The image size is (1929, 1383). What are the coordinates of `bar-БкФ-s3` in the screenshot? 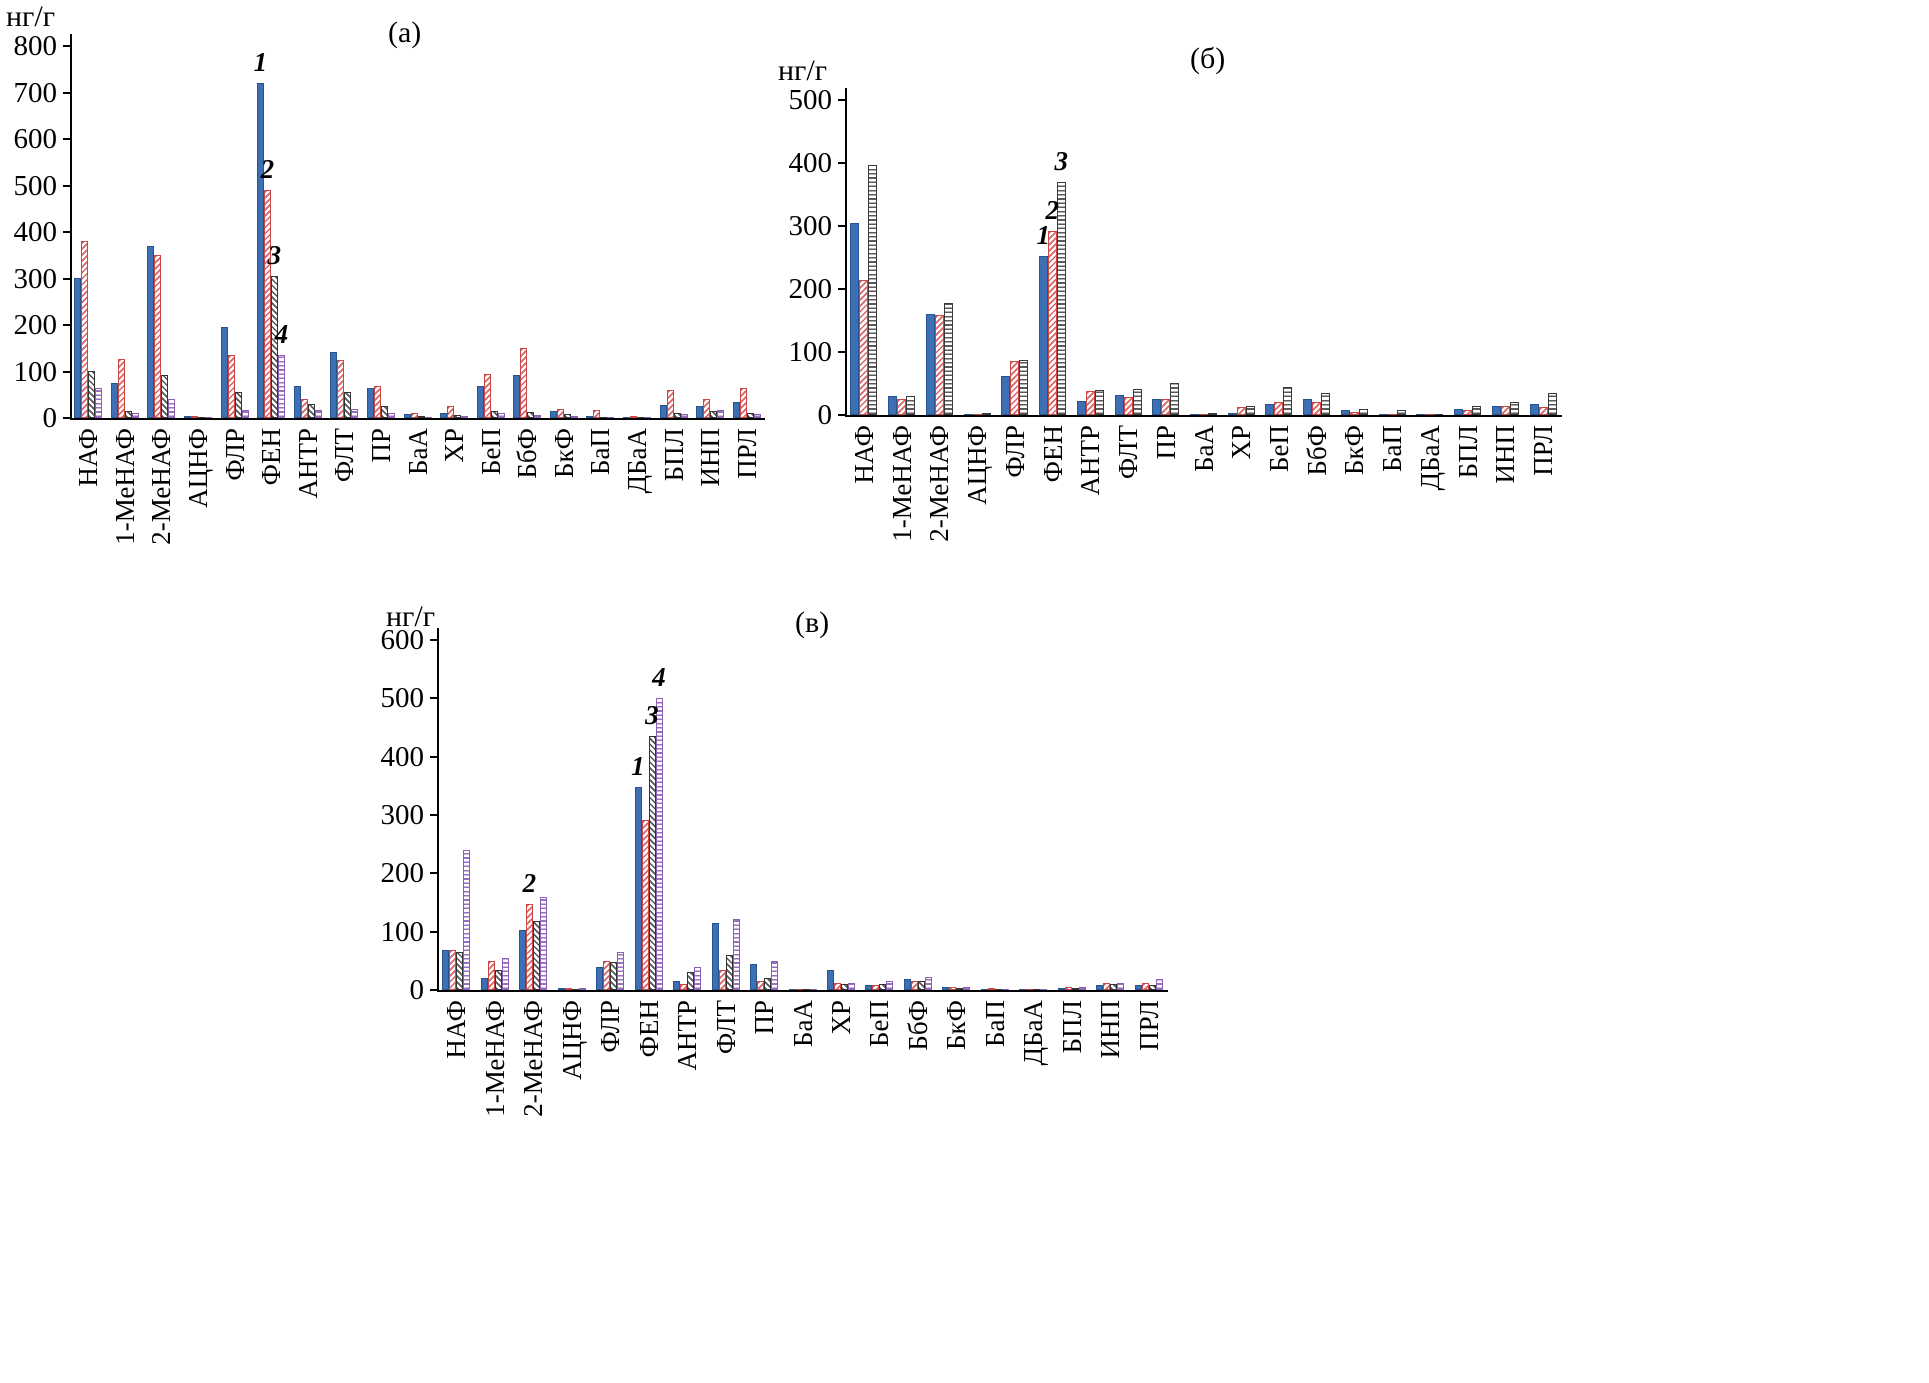 It's located at (960, 989).